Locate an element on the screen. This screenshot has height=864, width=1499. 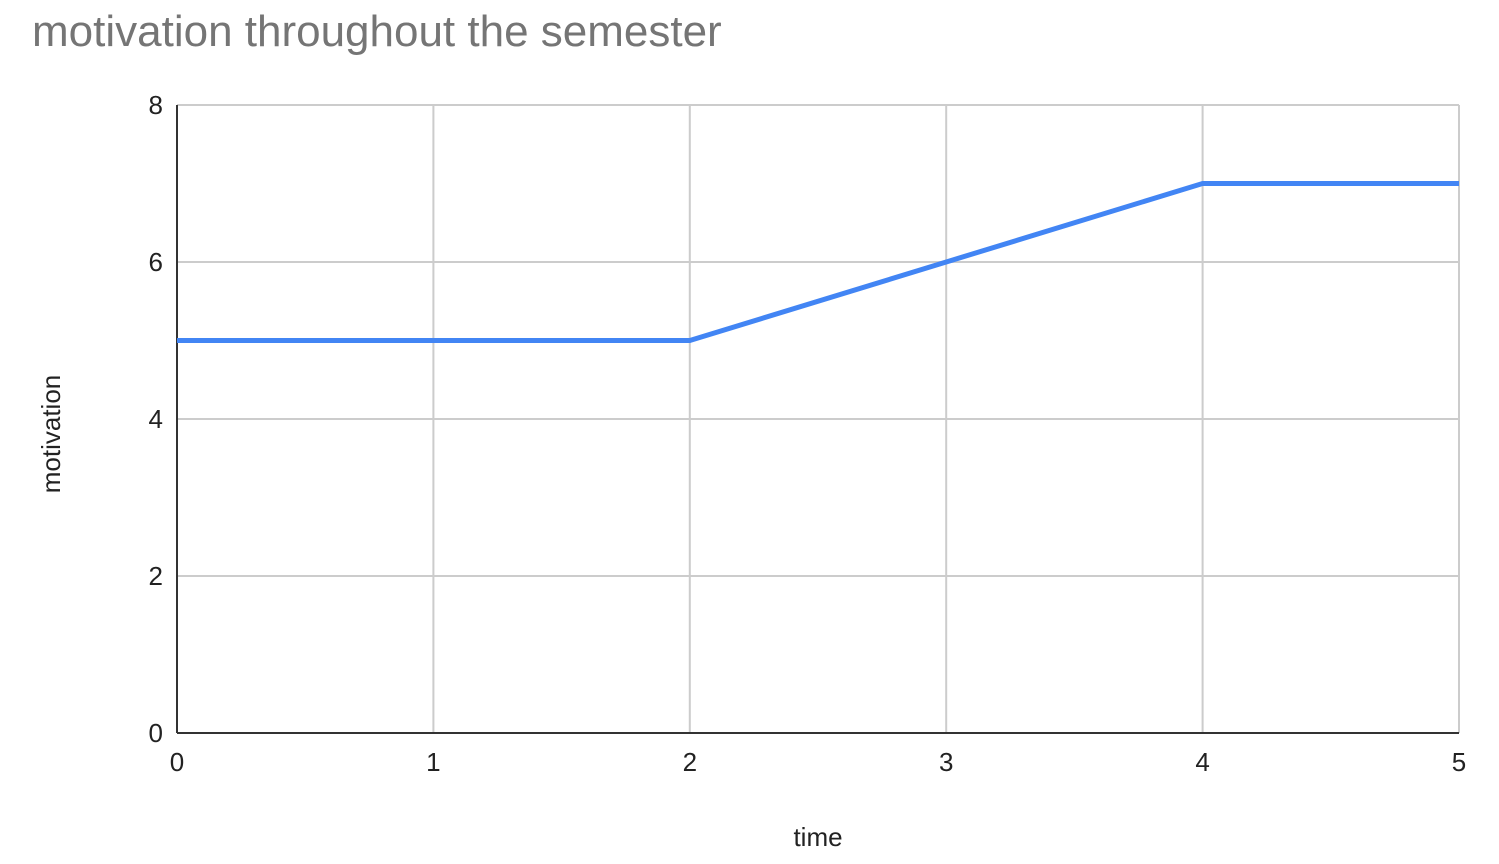
x-axis-title: time is located at coordinates (817, 837).